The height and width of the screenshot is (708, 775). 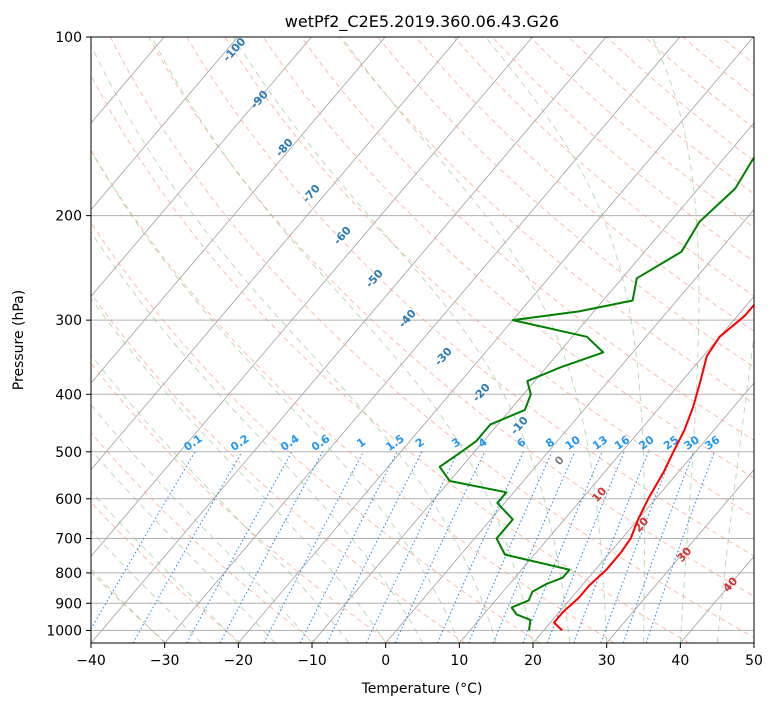 I want to click on y-axis: 100 200 300 400 500 600 700 800 900 1000, so click(x=68, y=334).